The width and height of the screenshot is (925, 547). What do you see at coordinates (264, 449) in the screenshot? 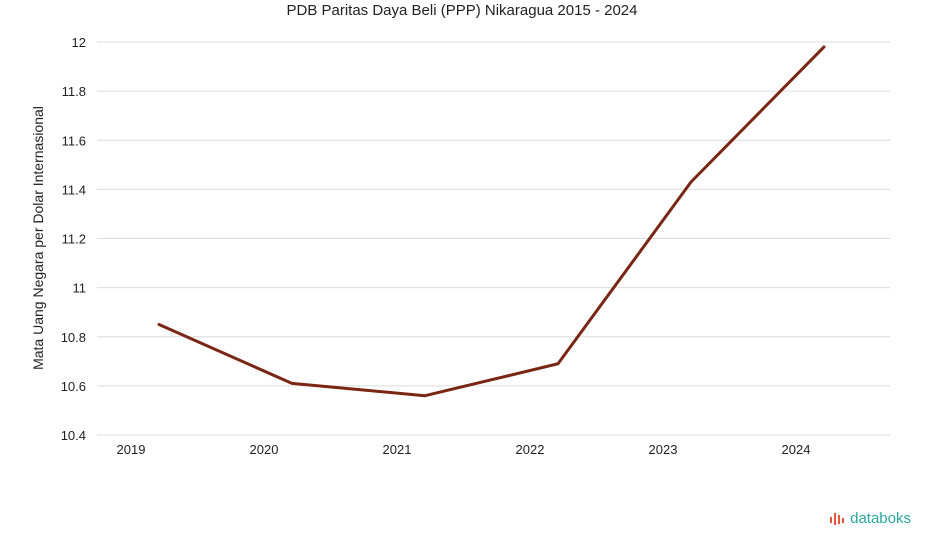
I see `x-tick-label: 2020` at bounding box center [264, 449].